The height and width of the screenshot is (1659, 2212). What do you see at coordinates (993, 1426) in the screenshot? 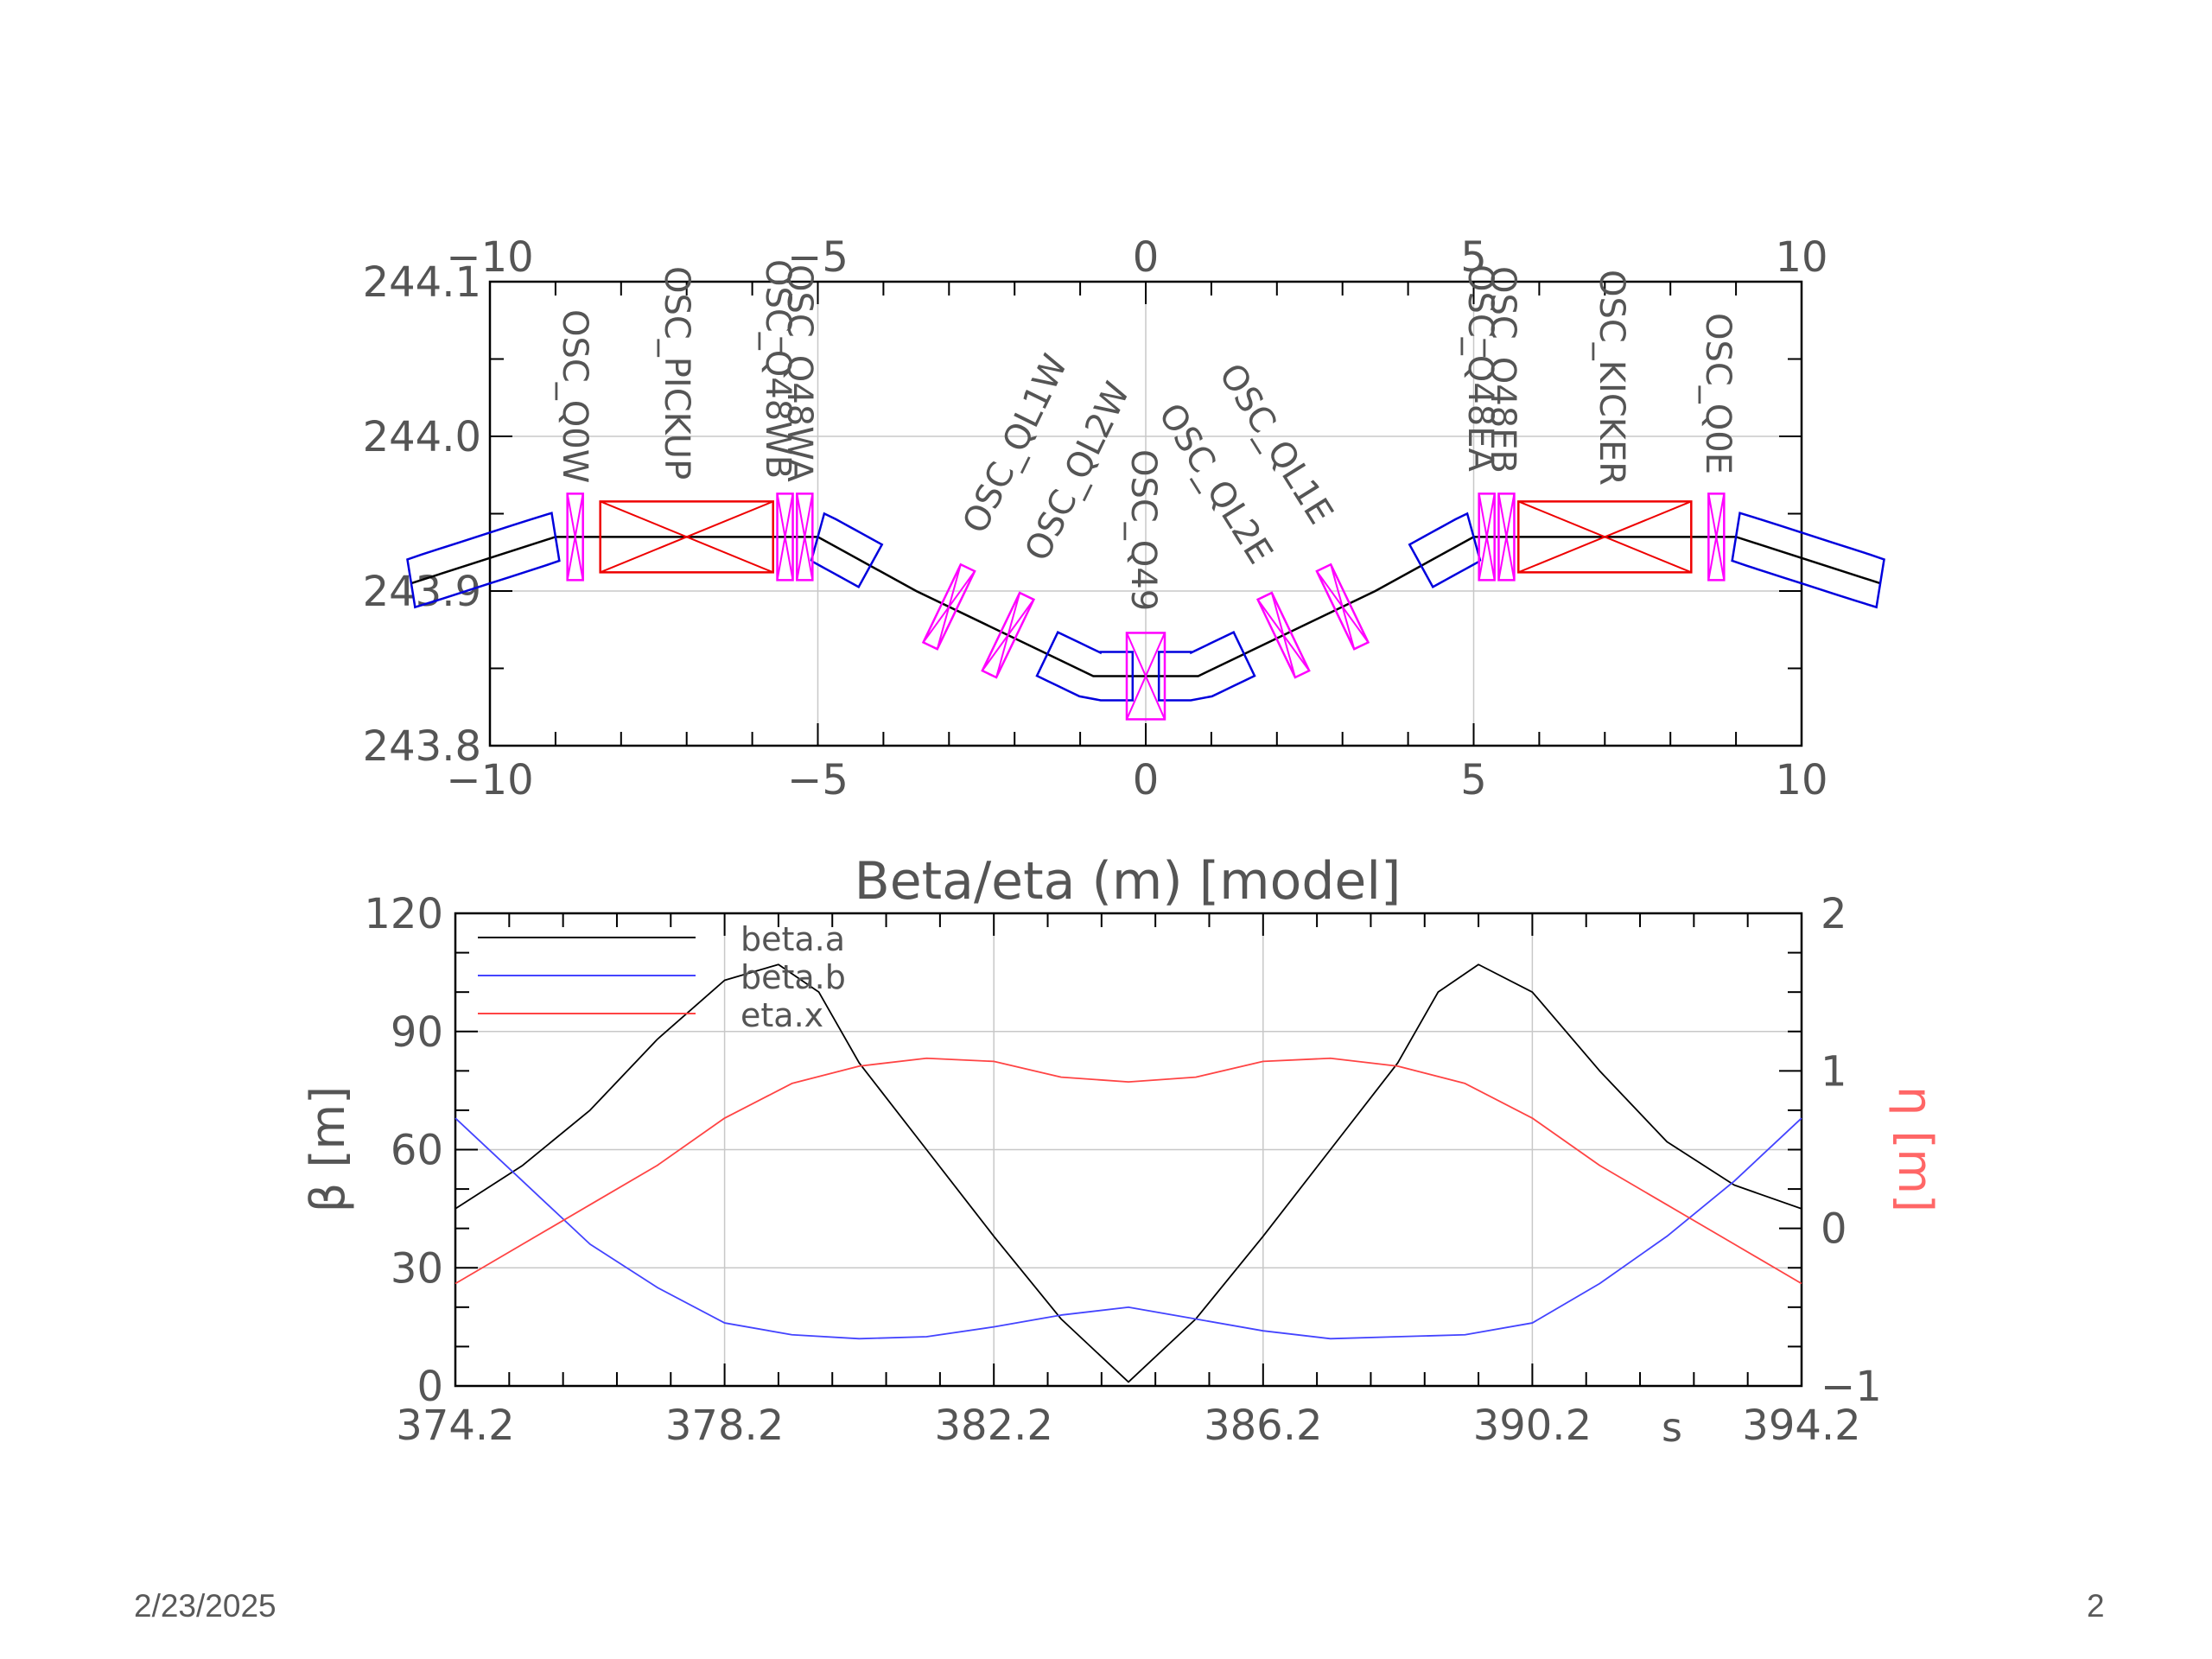
I see `chart-x-tick-label: 382.2` at bounding box center [993, 1426].